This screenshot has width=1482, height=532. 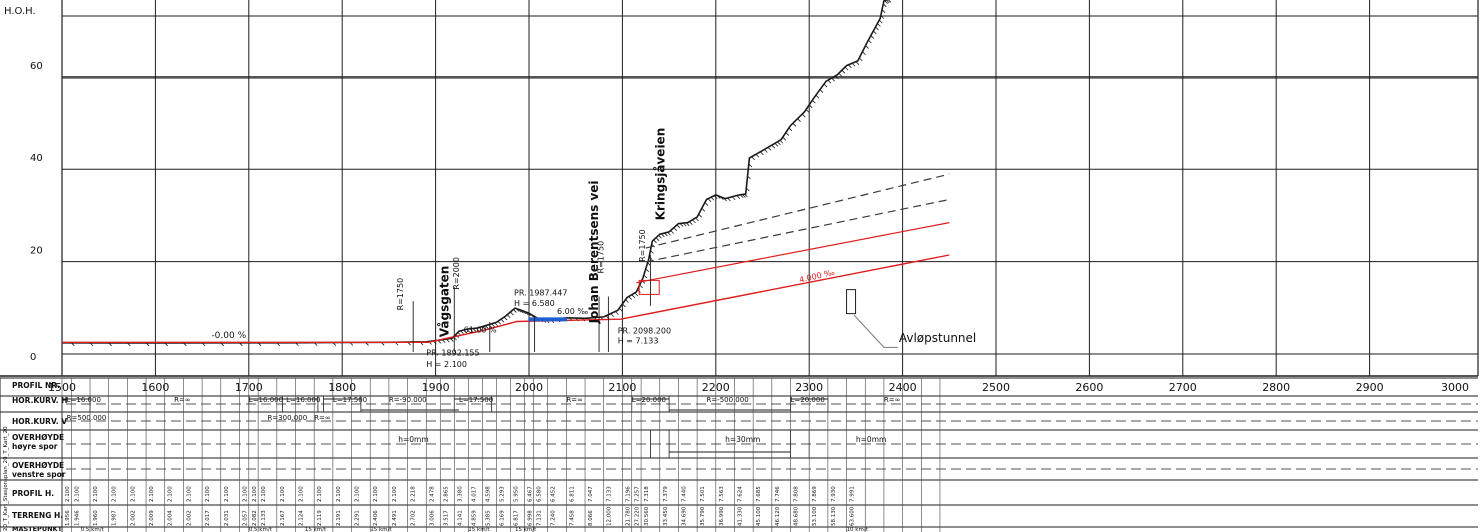 What do you see at coordinates (554, 494) in the screenshot?
I see `profil-h-value: 6.452` at bounding box center [554, 494].